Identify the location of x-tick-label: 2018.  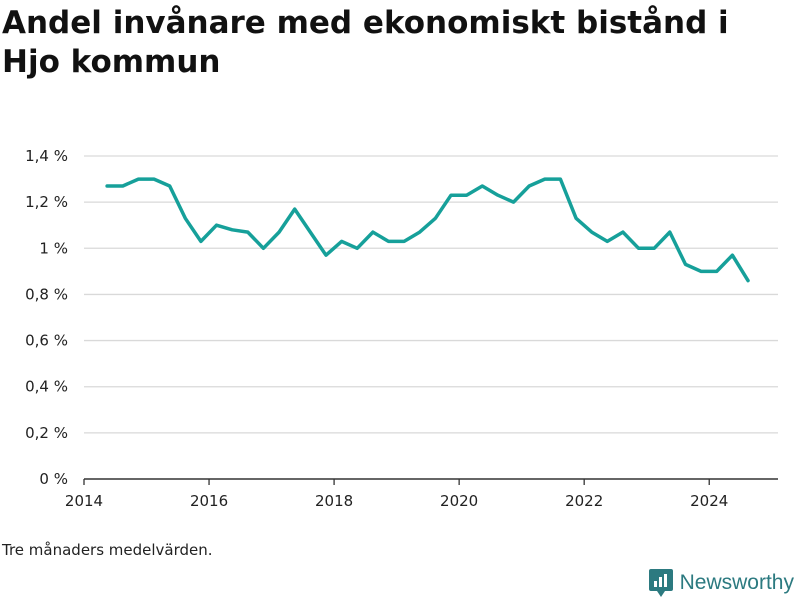
(334, 501).